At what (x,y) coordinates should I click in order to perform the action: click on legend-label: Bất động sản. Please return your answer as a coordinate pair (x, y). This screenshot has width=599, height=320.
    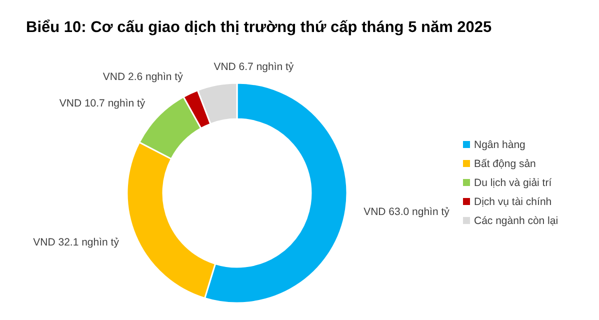
    Looking at the image, I should click on (505, 164).